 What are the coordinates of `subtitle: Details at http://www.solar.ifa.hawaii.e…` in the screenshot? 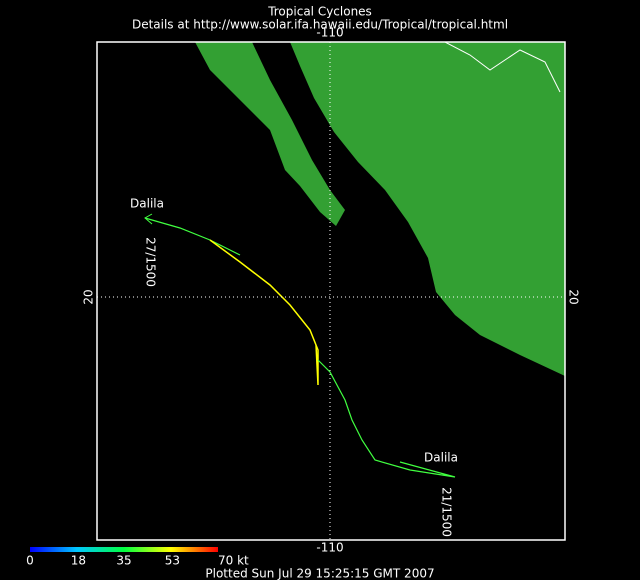 It's located at (320, 25).